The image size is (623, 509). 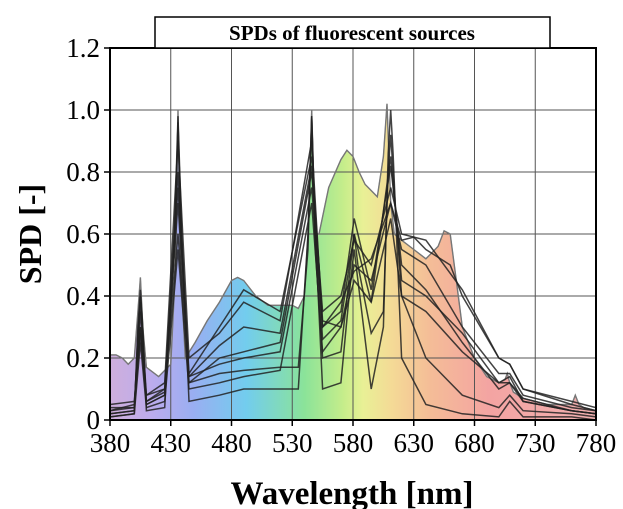 What do you see at coordinates (83, 172) in the screenshot?
I see `y-tick-label: 0.8` at bounding box center [83, 172].